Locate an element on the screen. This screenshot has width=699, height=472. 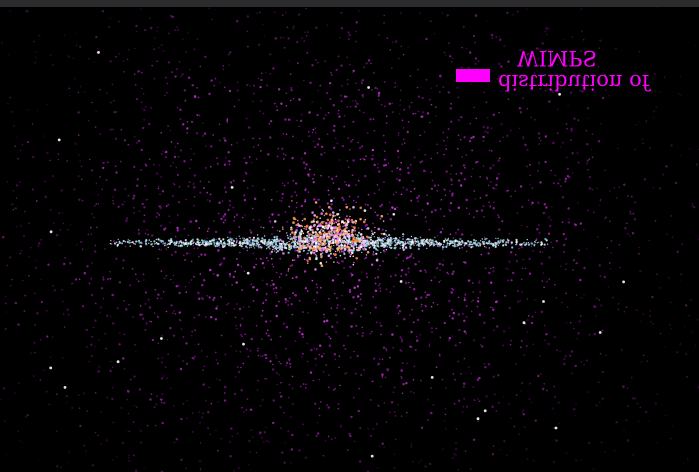
legend-label-line-2: WIMPS is located at coordinates (557, 58).